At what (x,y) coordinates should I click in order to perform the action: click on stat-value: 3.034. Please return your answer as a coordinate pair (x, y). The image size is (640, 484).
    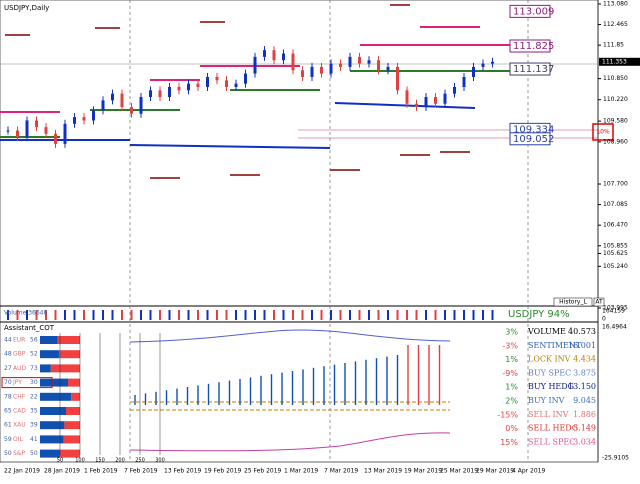
    Looking at the image, I should click on (584, 441).